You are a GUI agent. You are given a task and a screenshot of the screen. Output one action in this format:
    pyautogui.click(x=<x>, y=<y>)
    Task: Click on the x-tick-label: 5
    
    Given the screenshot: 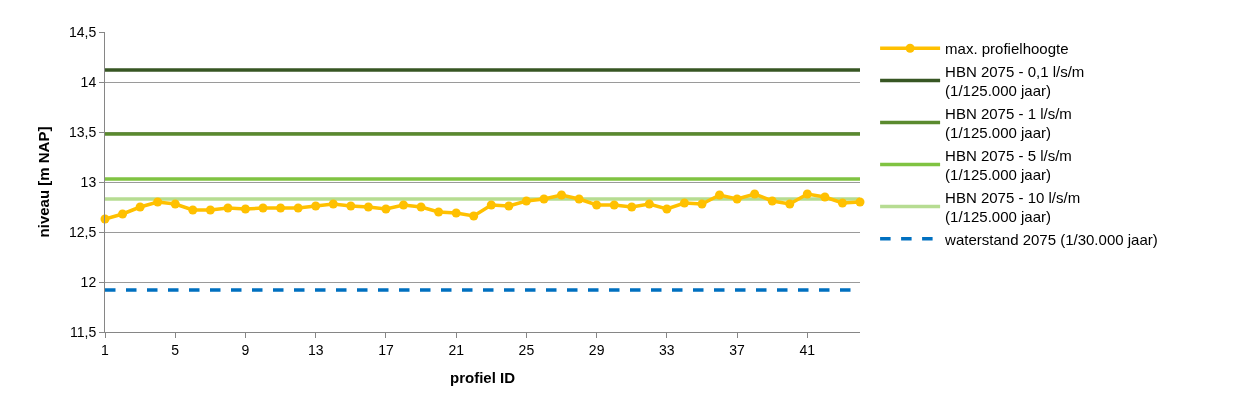 What is the action you would take?
    pyautogui.click(x=175, y=349)
    